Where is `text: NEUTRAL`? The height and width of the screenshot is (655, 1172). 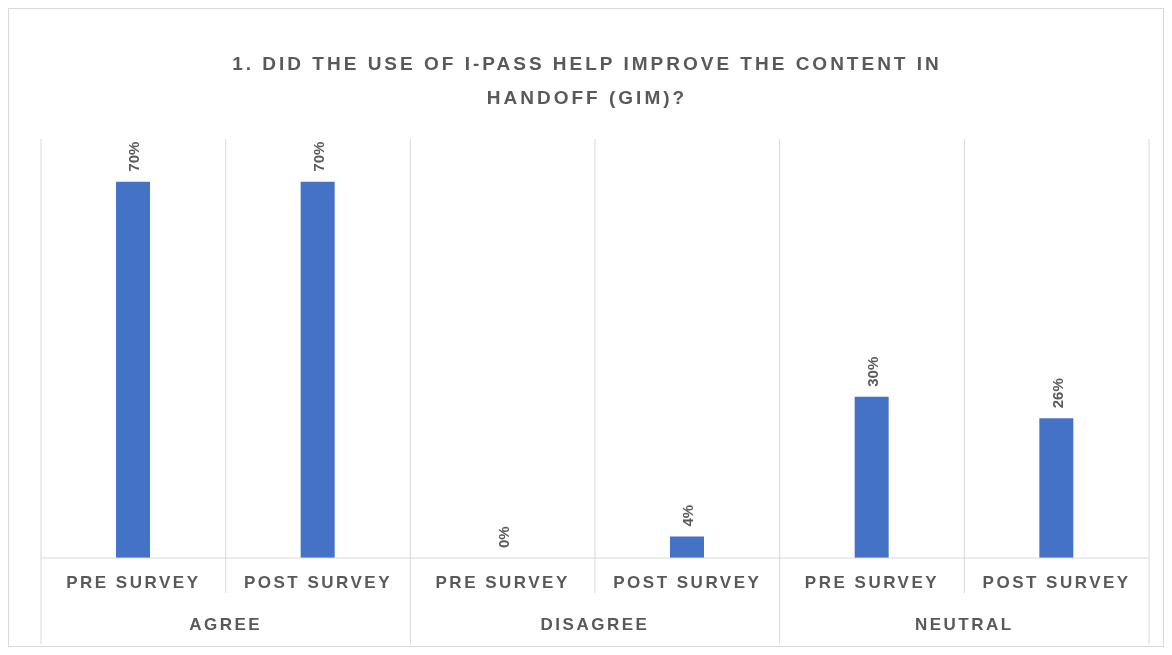
text: NEUTRAL is located at coordinates (964, 624).